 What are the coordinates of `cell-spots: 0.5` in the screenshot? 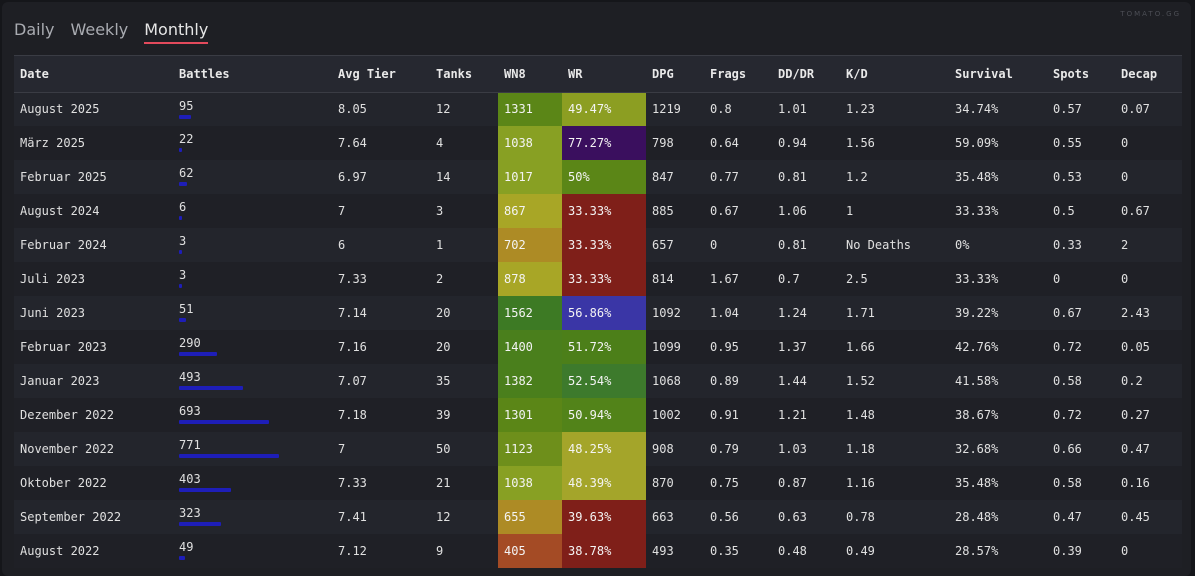 It's located at (1064, 211).